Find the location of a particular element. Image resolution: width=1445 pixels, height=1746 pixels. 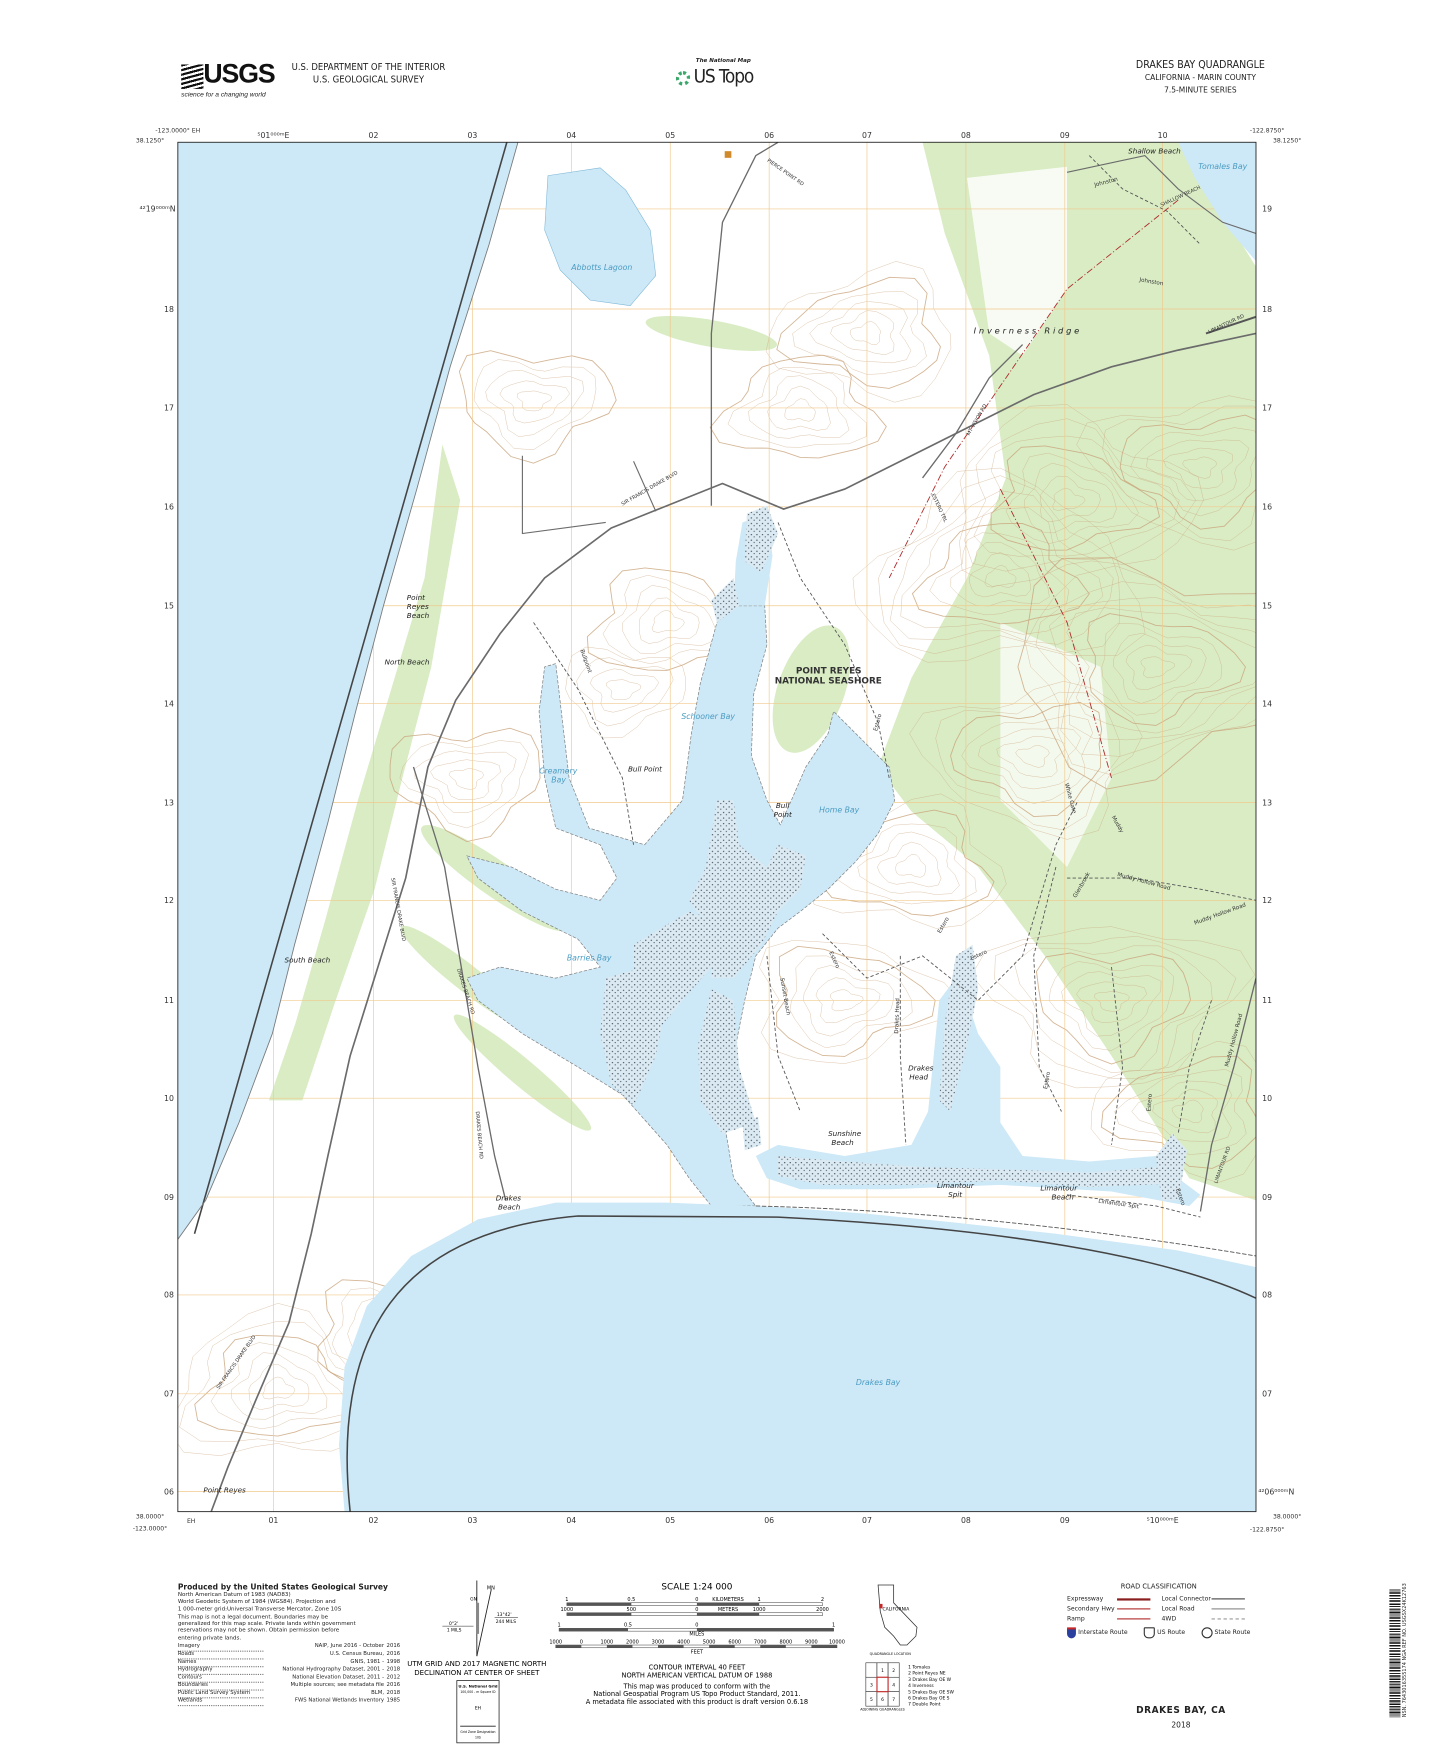

road-pierce-point is located at coordinates (744, 324).